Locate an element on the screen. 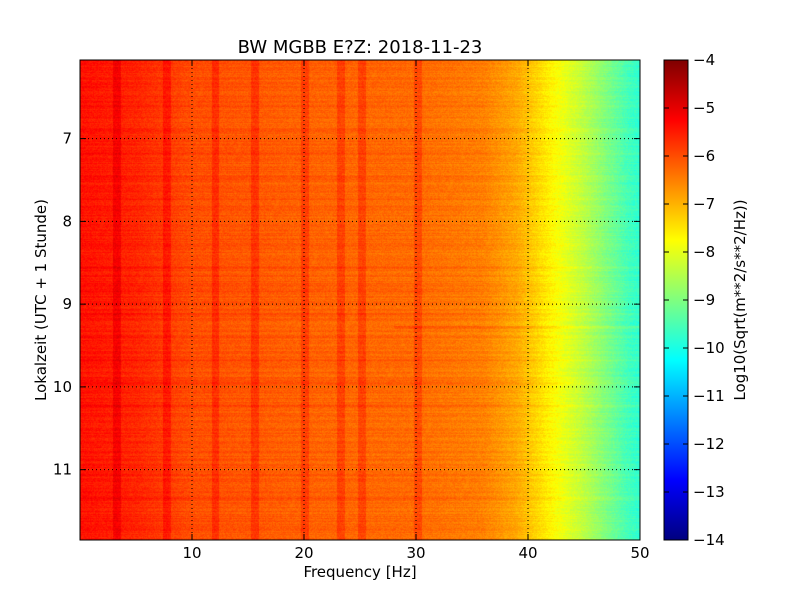  x-tick-label: 50 is located at coordinates (639, 553).